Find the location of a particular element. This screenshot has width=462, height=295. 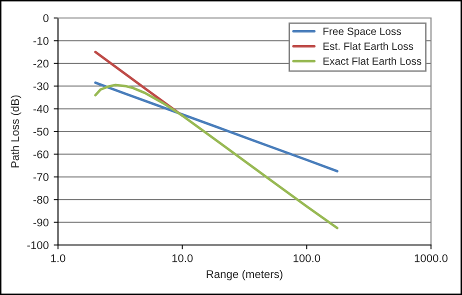

y-tick-label: -70 is located at coordinates (41, 177).